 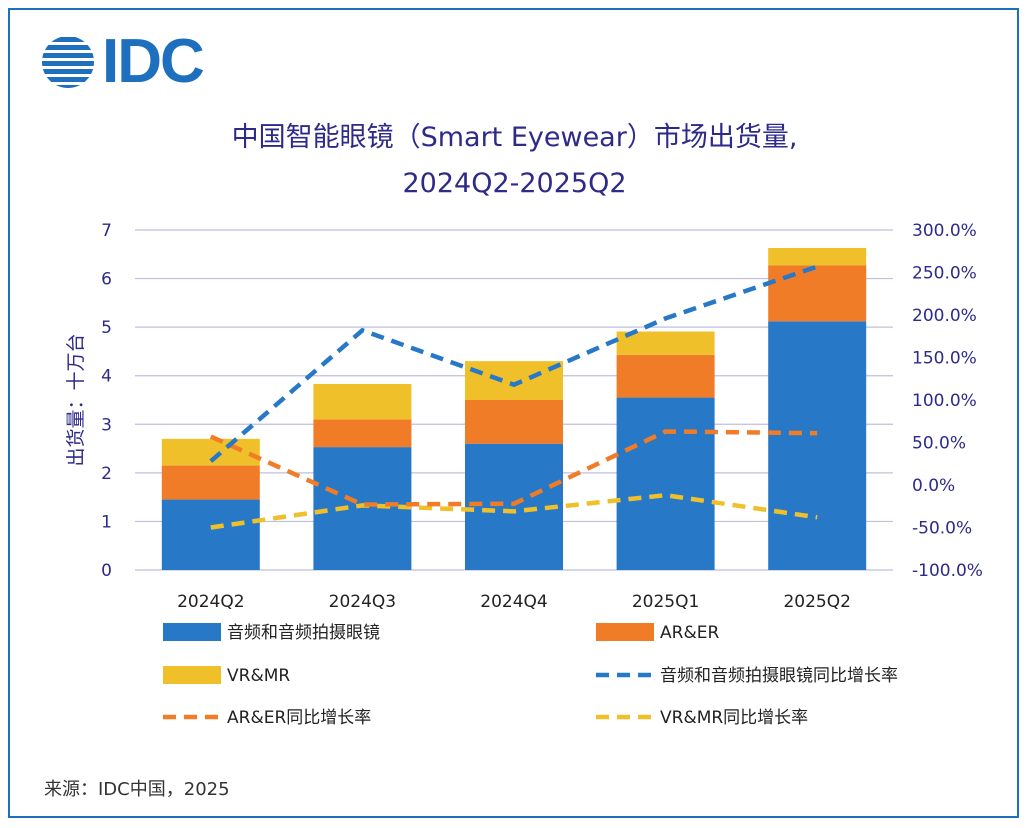 What do you see at coordinates (106, 425) in the screenshot?
I see `y-tick-label: 3` at bounding box center [106, 425].